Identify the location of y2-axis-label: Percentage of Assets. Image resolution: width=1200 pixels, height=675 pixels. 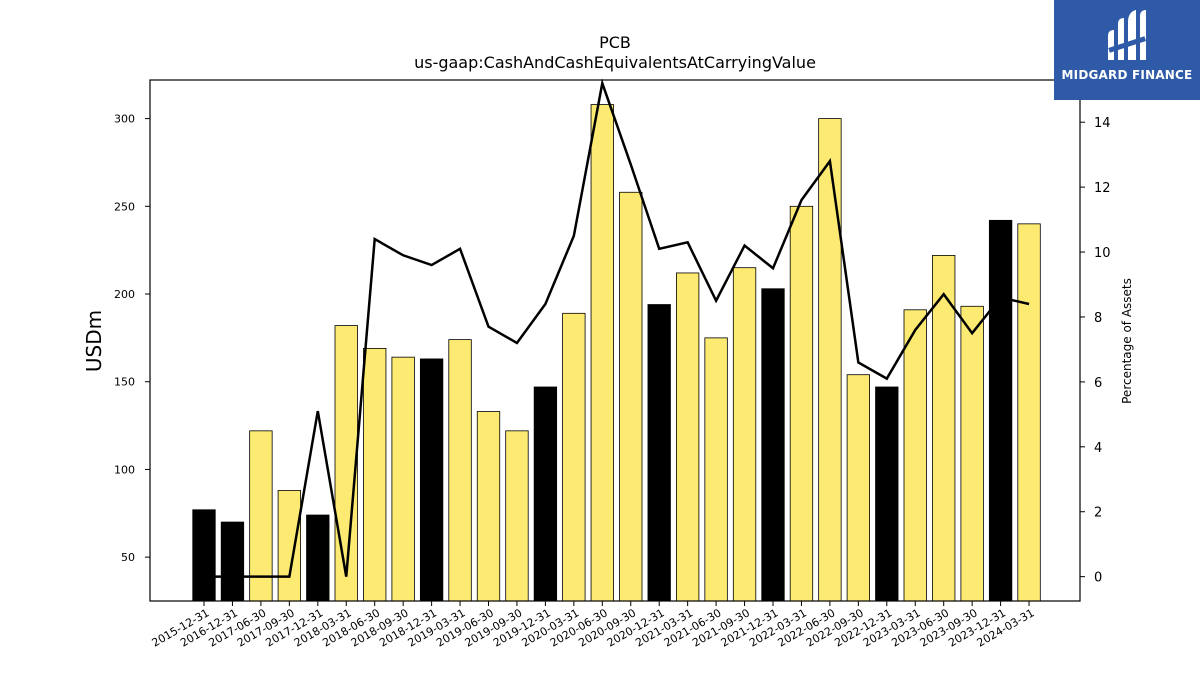
(1127, 341).